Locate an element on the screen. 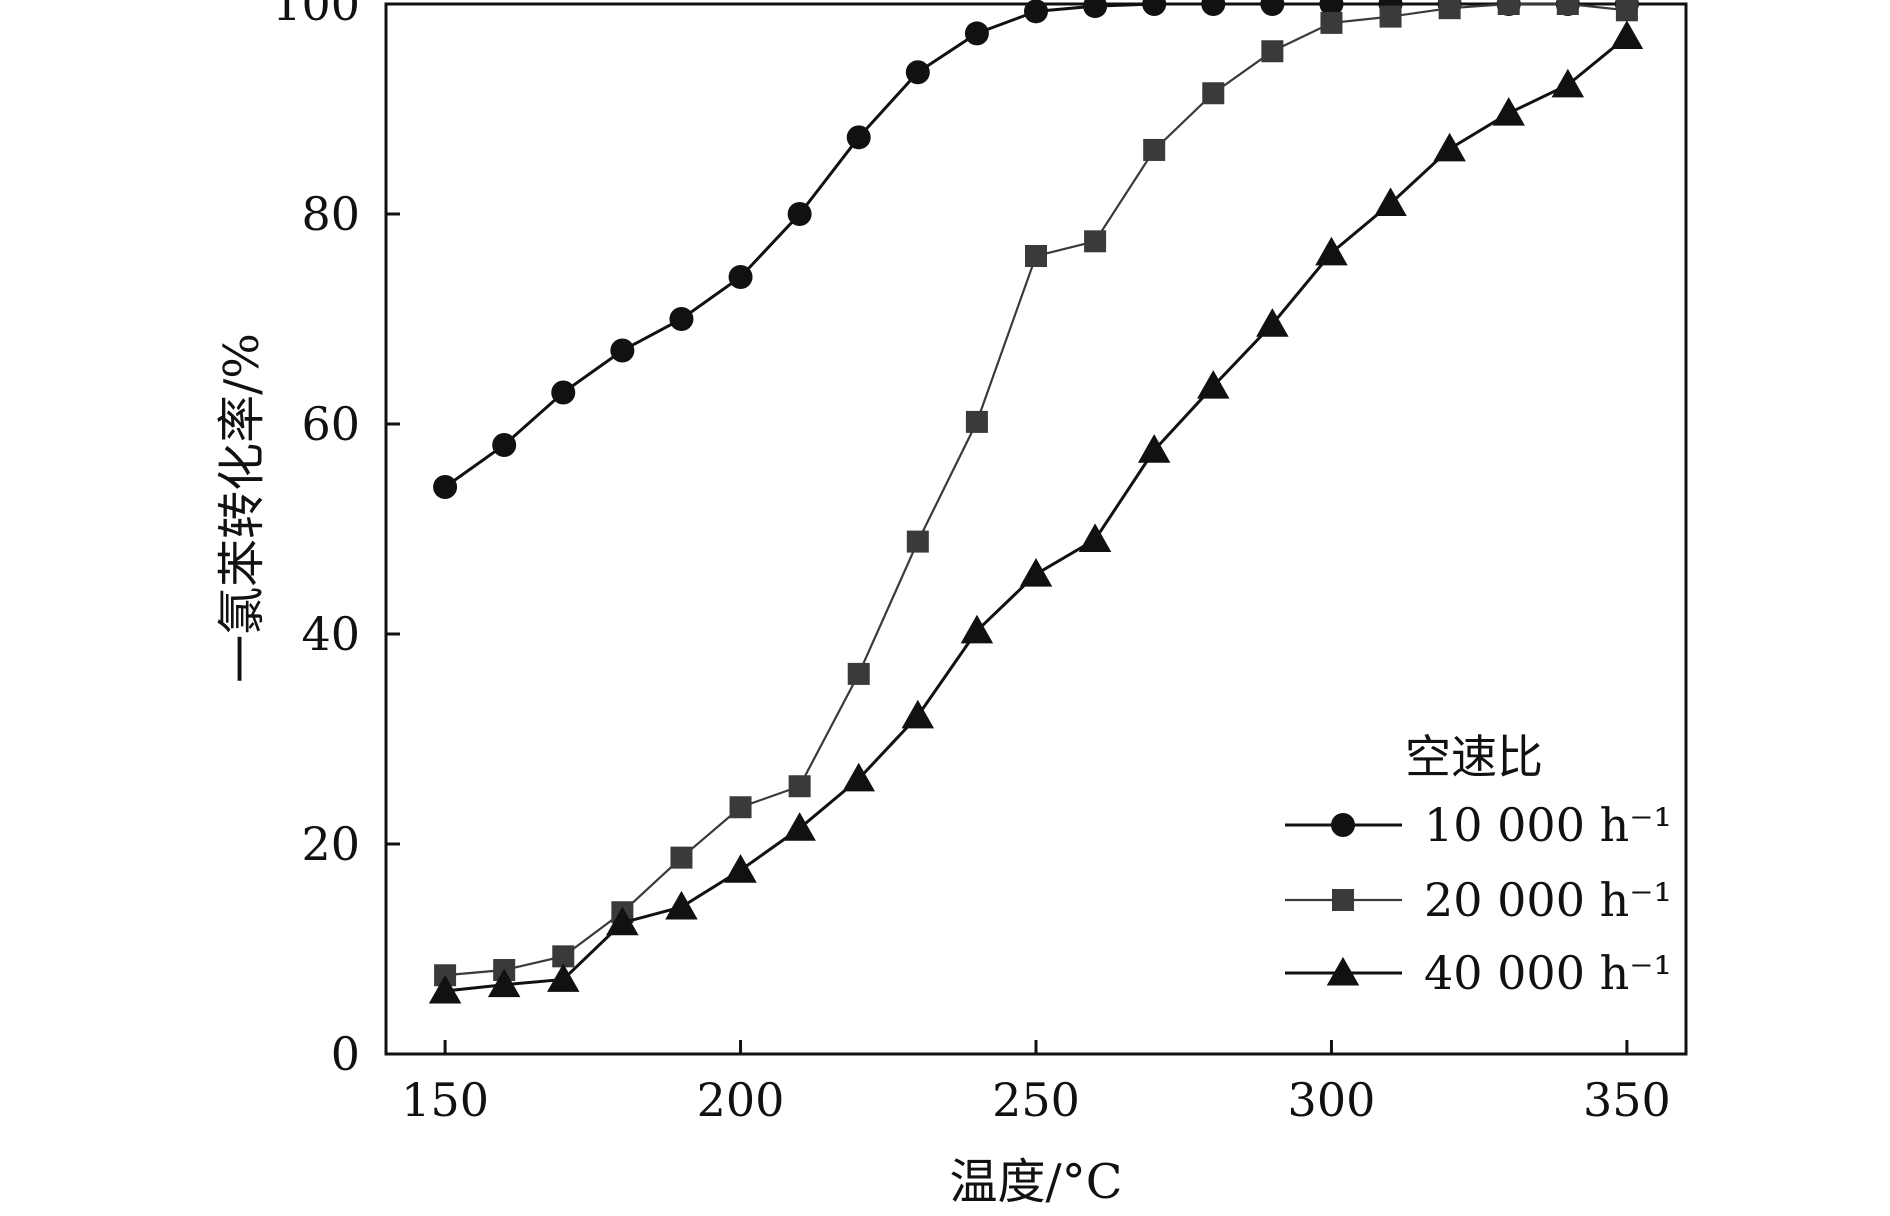  legend-label: 10 000 h⁻¹ is located at coordinates (1548, 825).